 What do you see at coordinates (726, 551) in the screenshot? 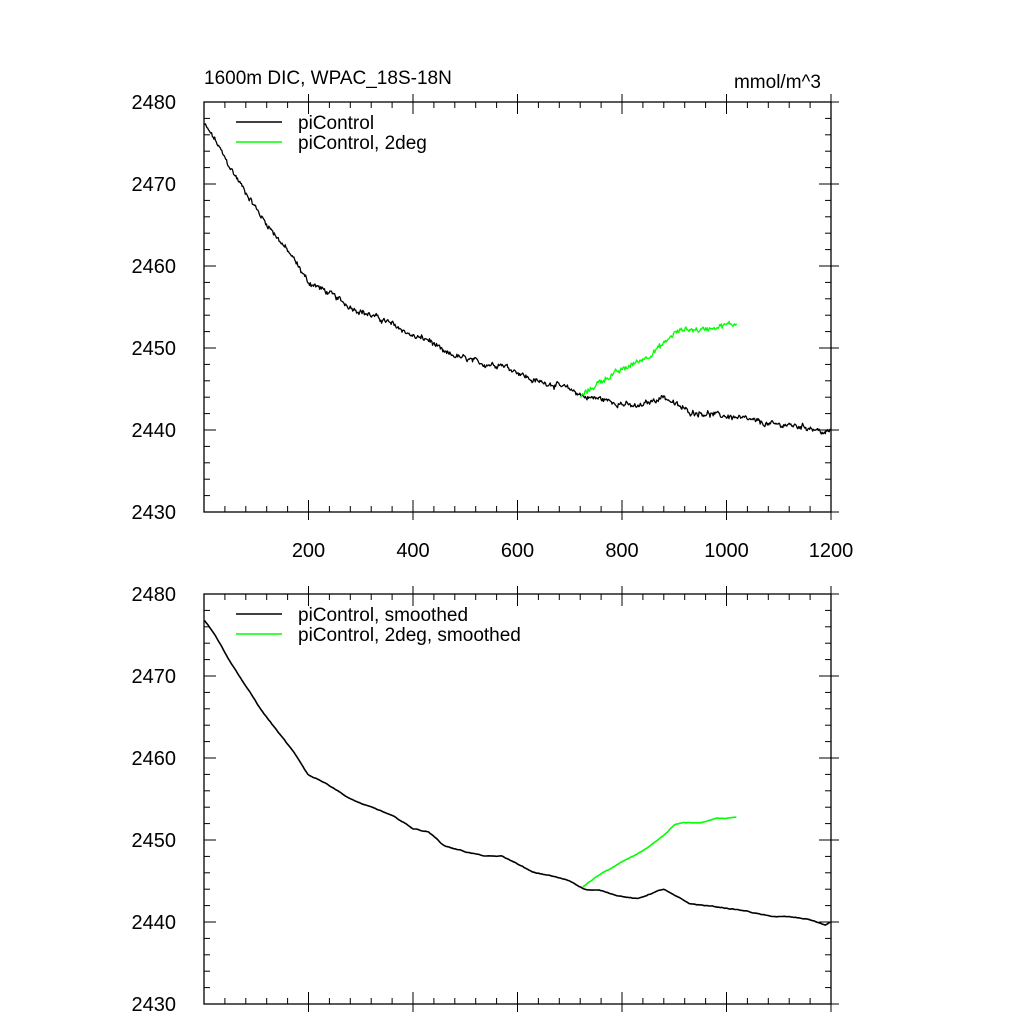
I see `x-tick-label: 1000` at bounding box center [726, 551].